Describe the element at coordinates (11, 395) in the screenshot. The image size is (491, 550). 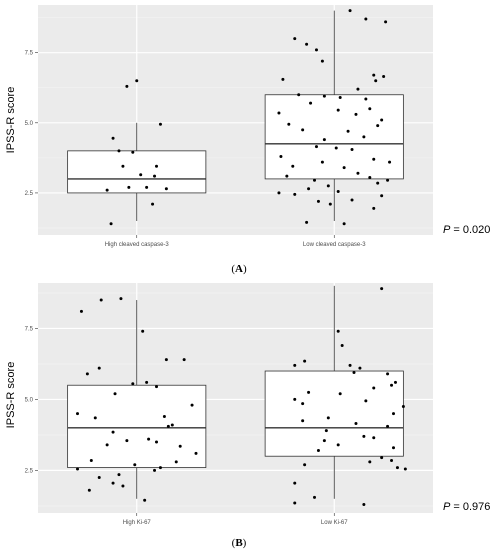
I see `y-axis-label-b: IPSS-R score` at that location.